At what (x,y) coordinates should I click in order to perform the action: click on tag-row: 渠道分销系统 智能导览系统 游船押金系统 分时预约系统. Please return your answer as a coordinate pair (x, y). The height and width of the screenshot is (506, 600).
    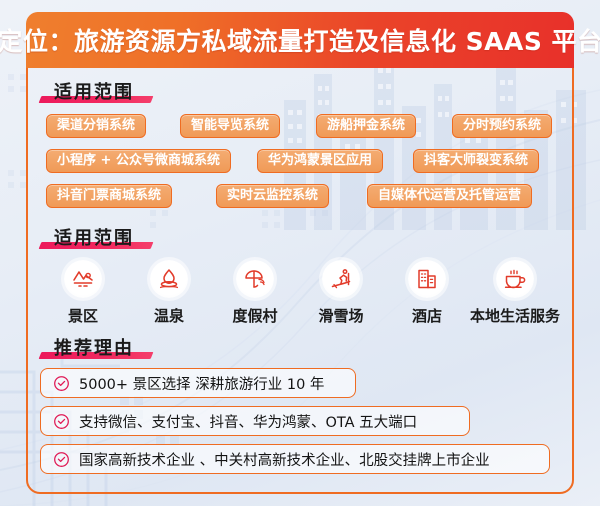
    Looking at the image, I should click on (300, 126).